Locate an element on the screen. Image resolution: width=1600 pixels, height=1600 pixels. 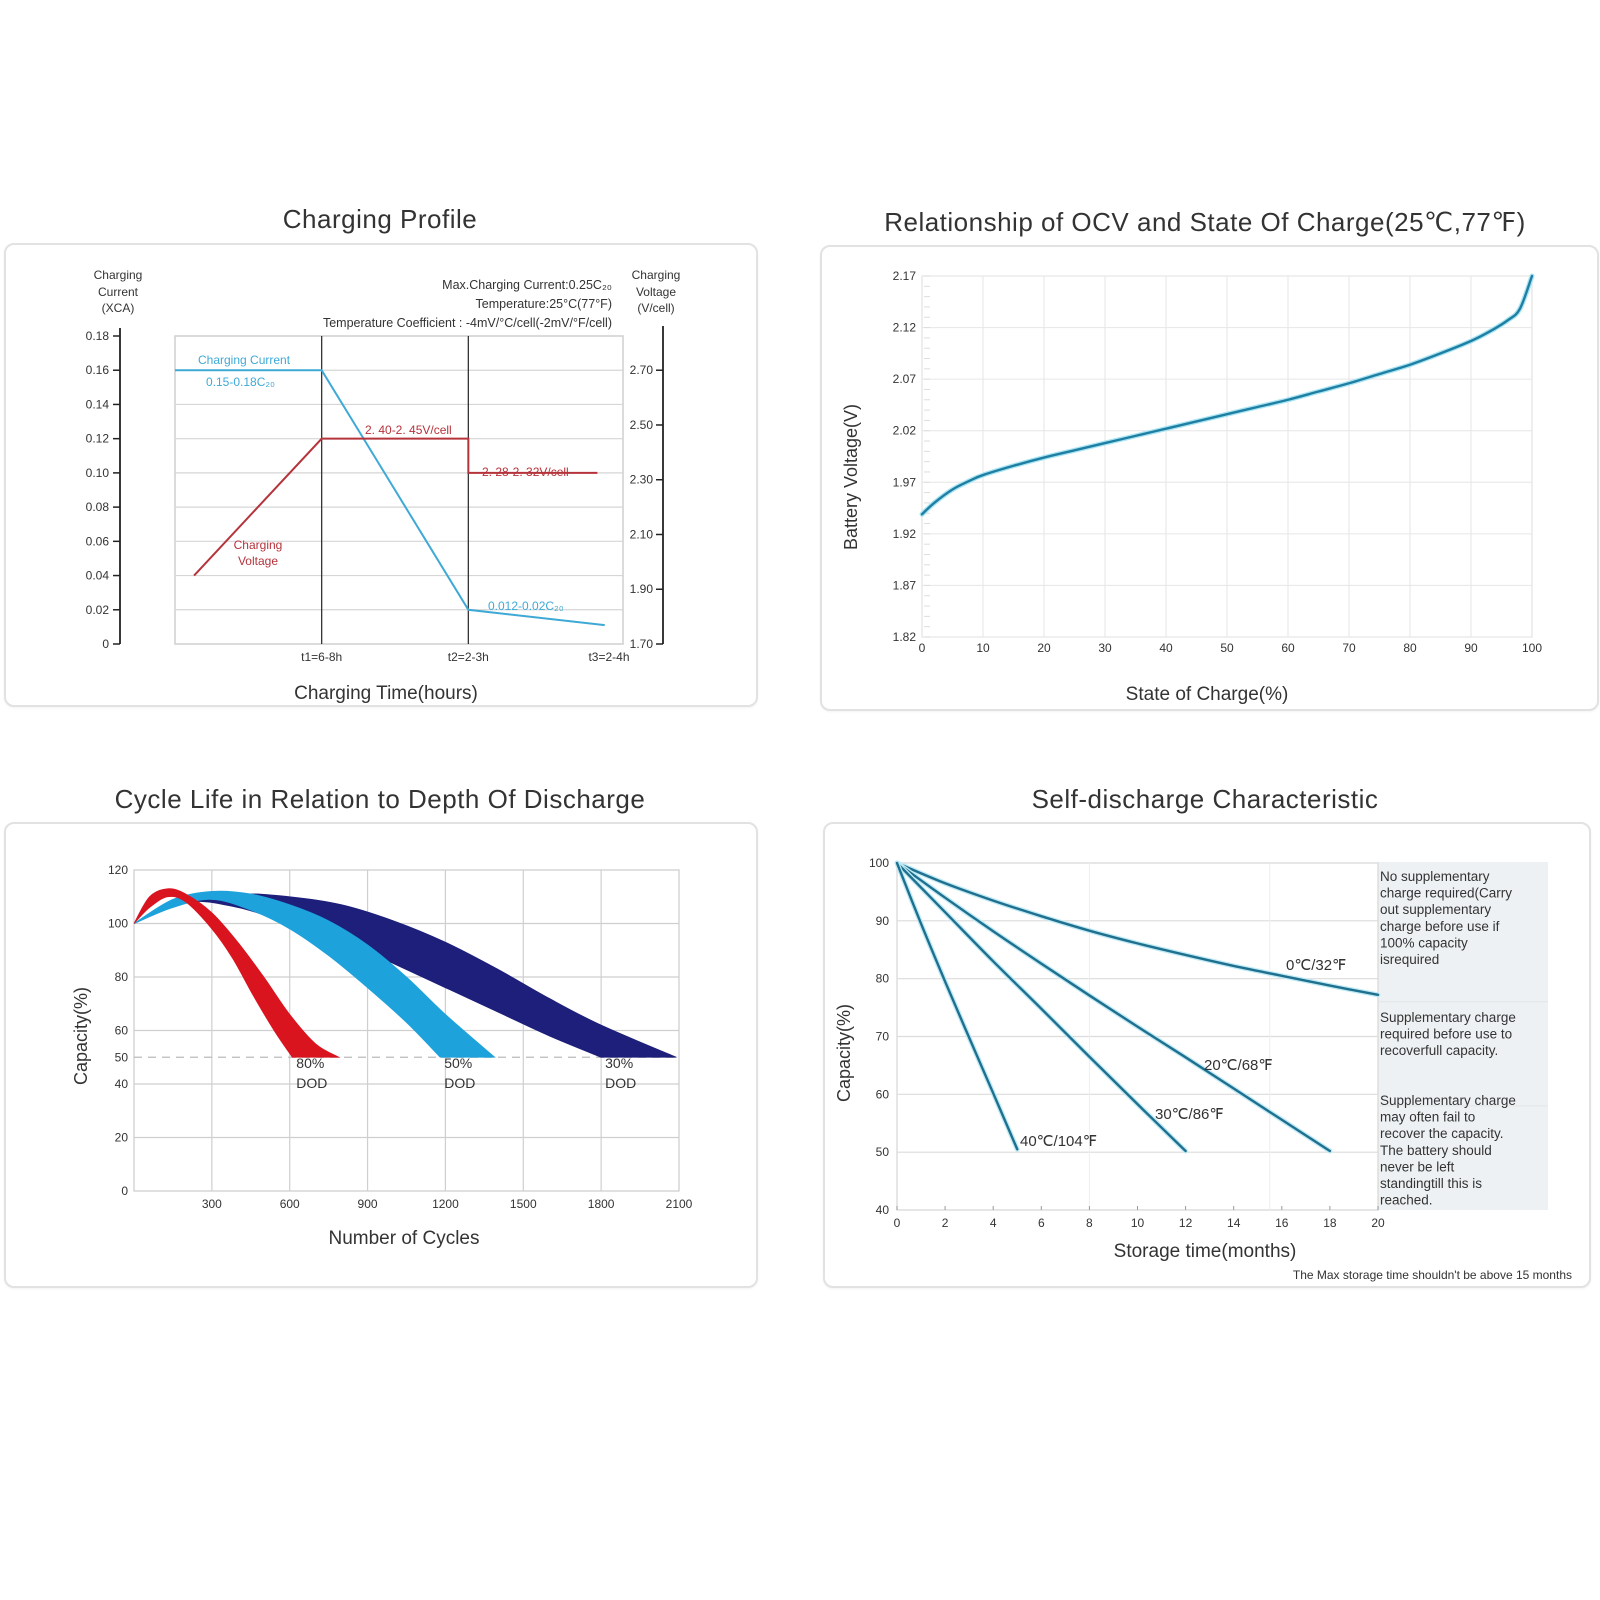
x-tick-label: 18 is located at coordinates (1330, 1223).